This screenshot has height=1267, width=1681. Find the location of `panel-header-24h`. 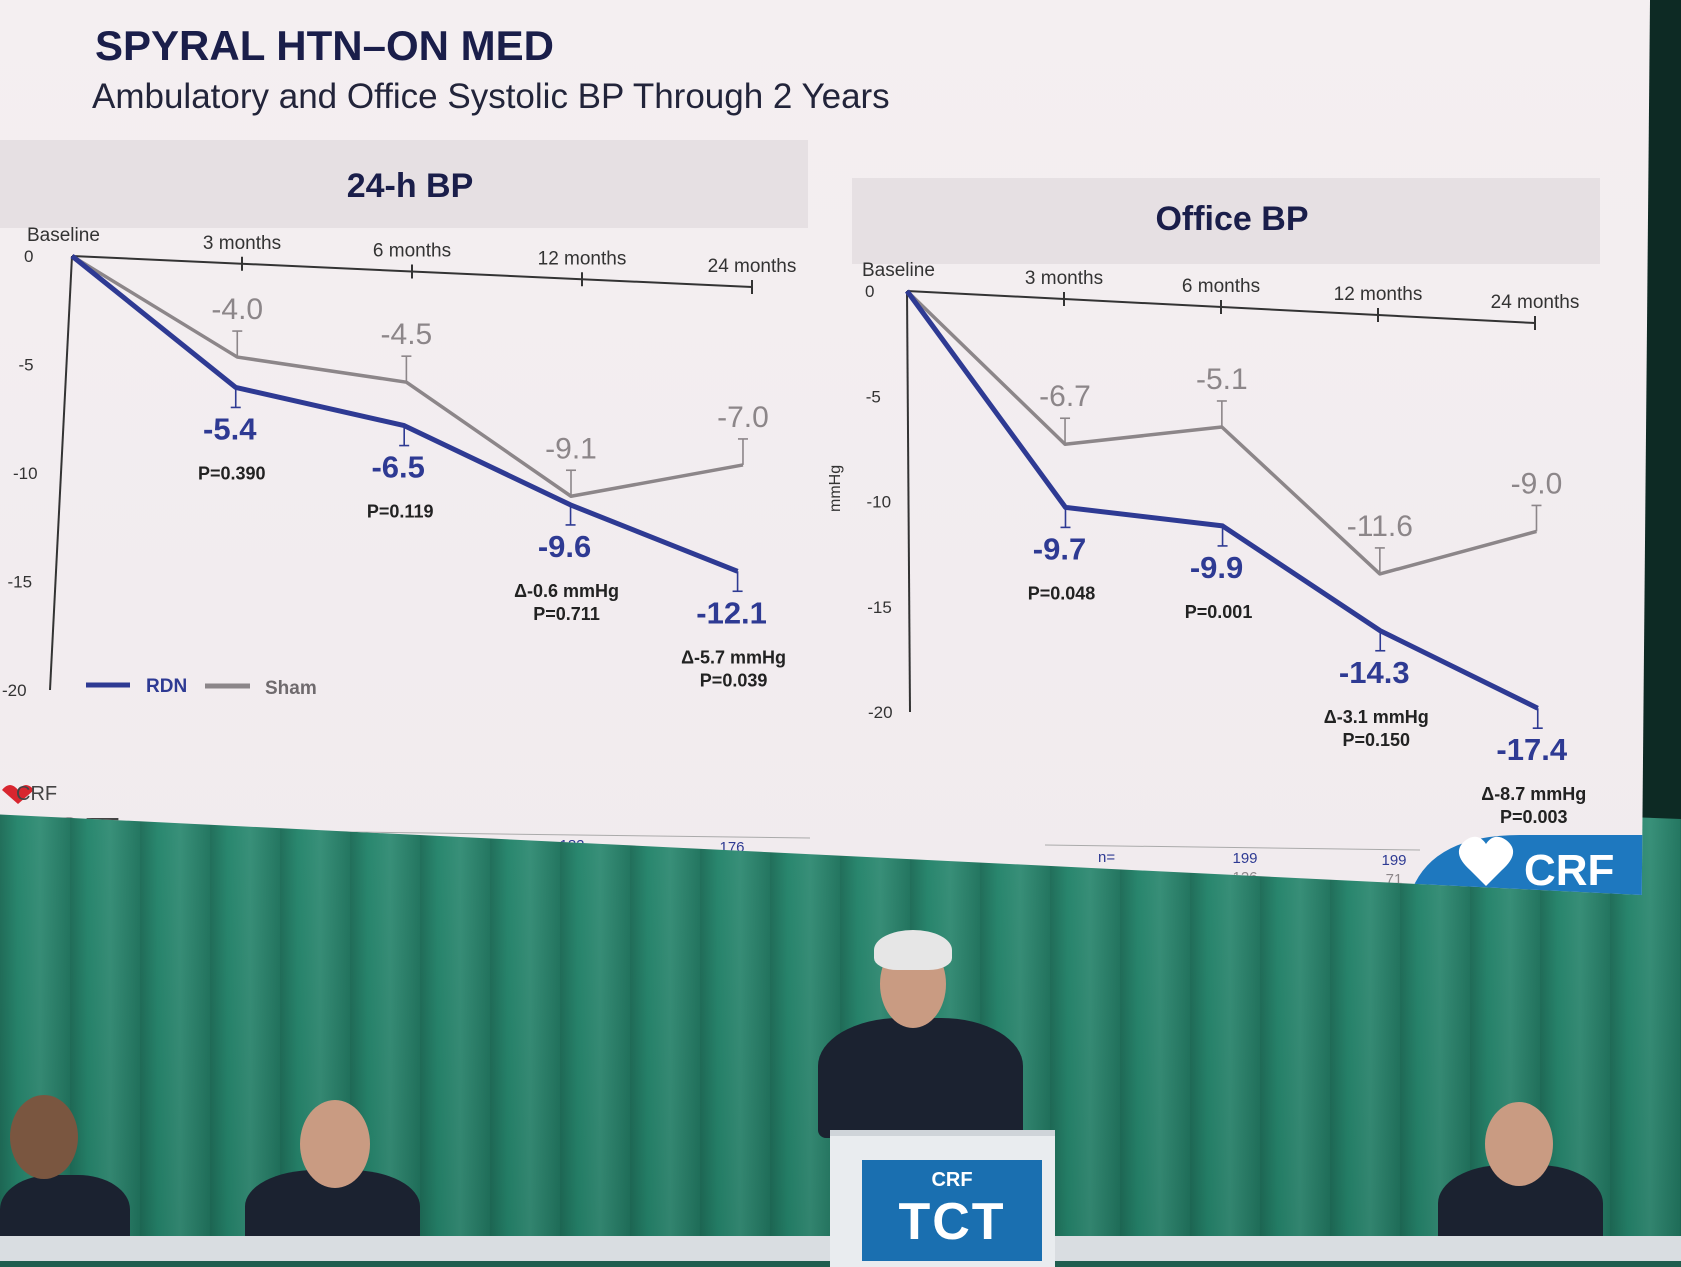

panel-header-24h is located at coordinates (404, 184).